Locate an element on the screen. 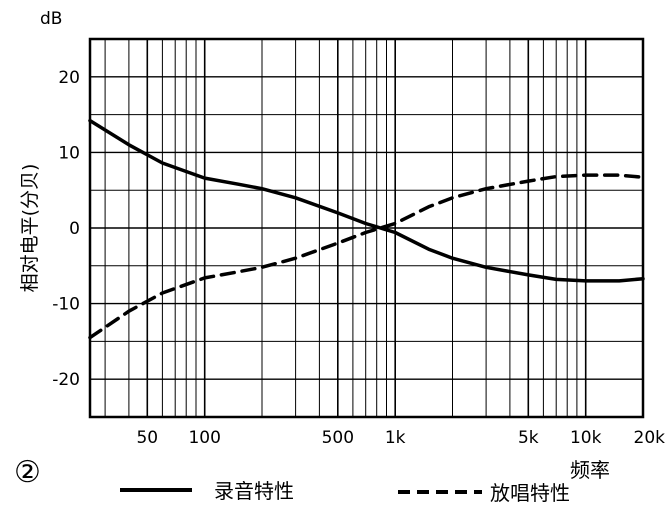  x-axis-title: 频率 is located at coordinates (590, 470).